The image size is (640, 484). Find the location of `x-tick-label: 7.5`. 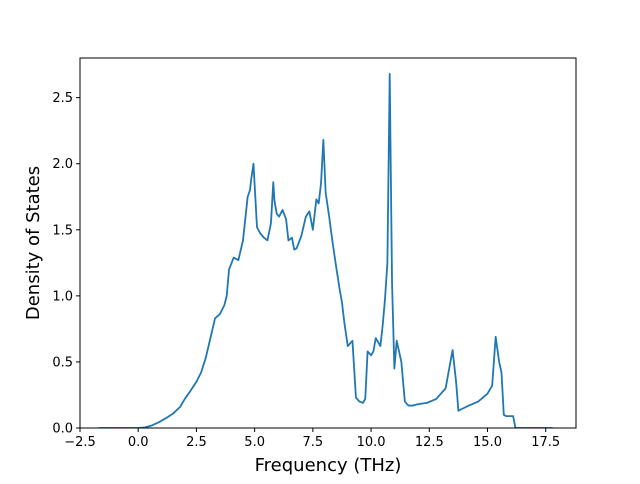

x-tick-label: 7.5 is located at coordinates (313, 442).